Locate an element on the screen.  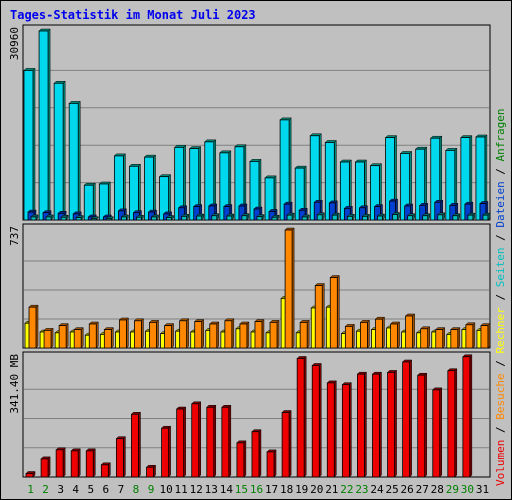
x-tick-label: 26 is located at coordinates (407, 489).